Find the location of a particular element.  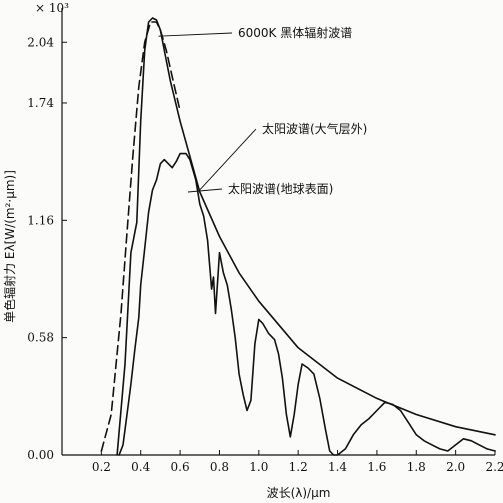

x-tick-label-10: 2.2 is located at coordinates (494, 467).